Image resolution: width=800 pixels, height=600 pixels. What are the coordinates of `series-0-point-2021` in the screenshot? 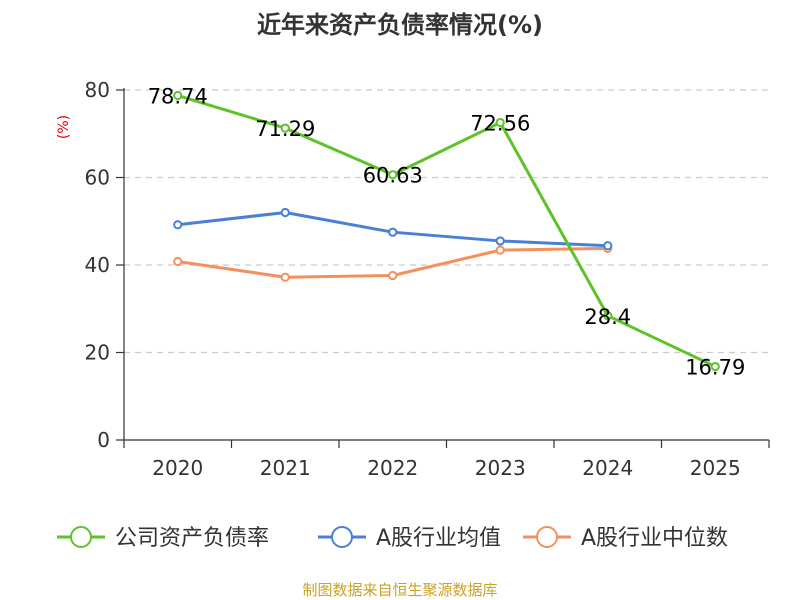 It's located at (285, 128).